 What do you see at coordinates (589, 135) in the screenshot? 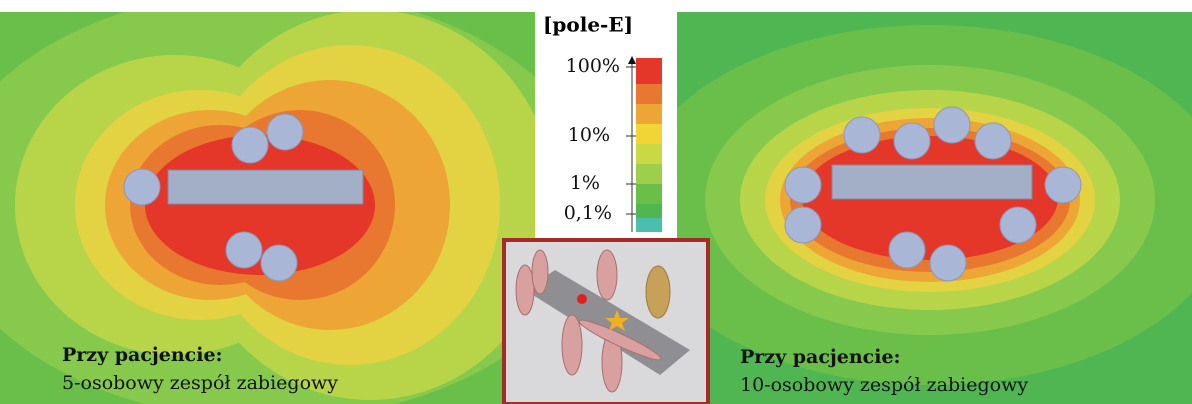
I see `scale-label: 10%` at bounding box center [589, 135].